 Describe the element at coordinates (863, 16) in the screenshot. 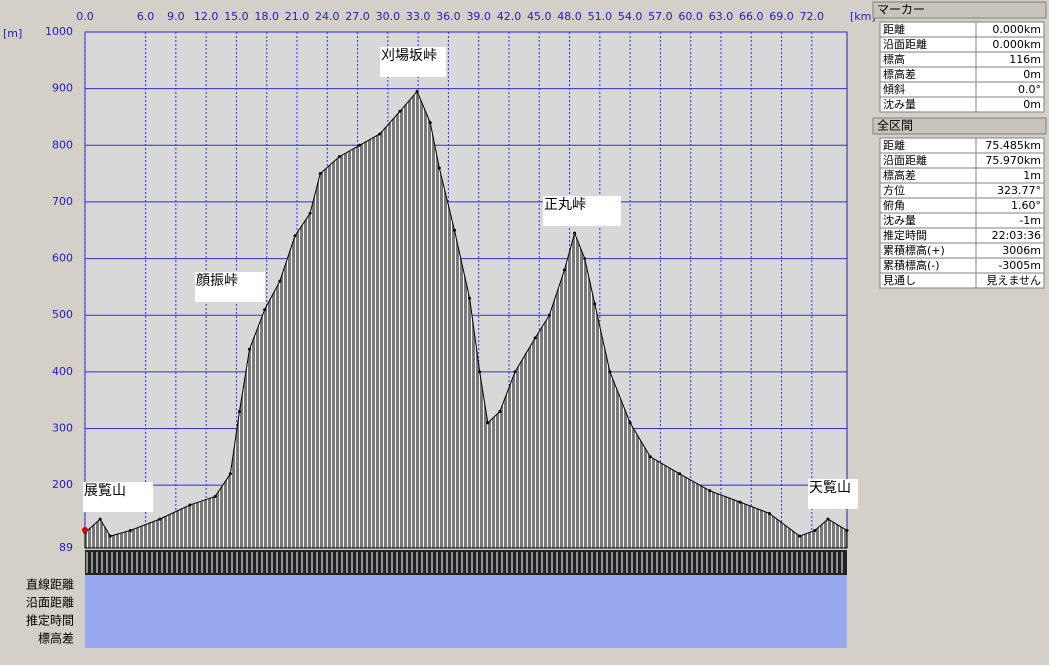

I see `x-unit: [km]` at that location.